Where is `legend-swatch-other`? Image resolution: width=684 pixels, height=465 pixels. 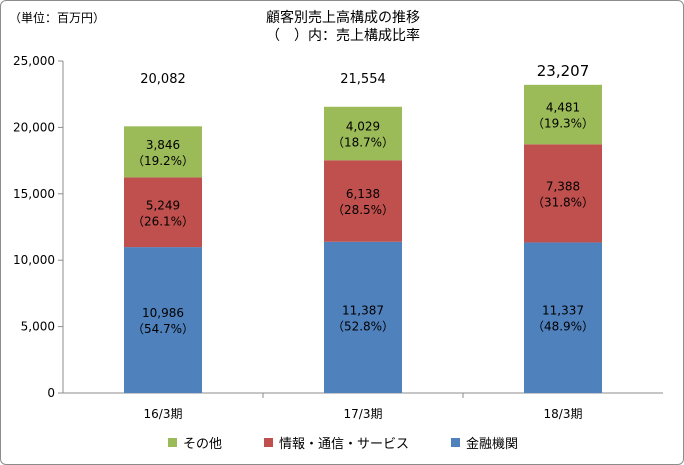
legend-swatch-other is located at coordinates (172, 442).